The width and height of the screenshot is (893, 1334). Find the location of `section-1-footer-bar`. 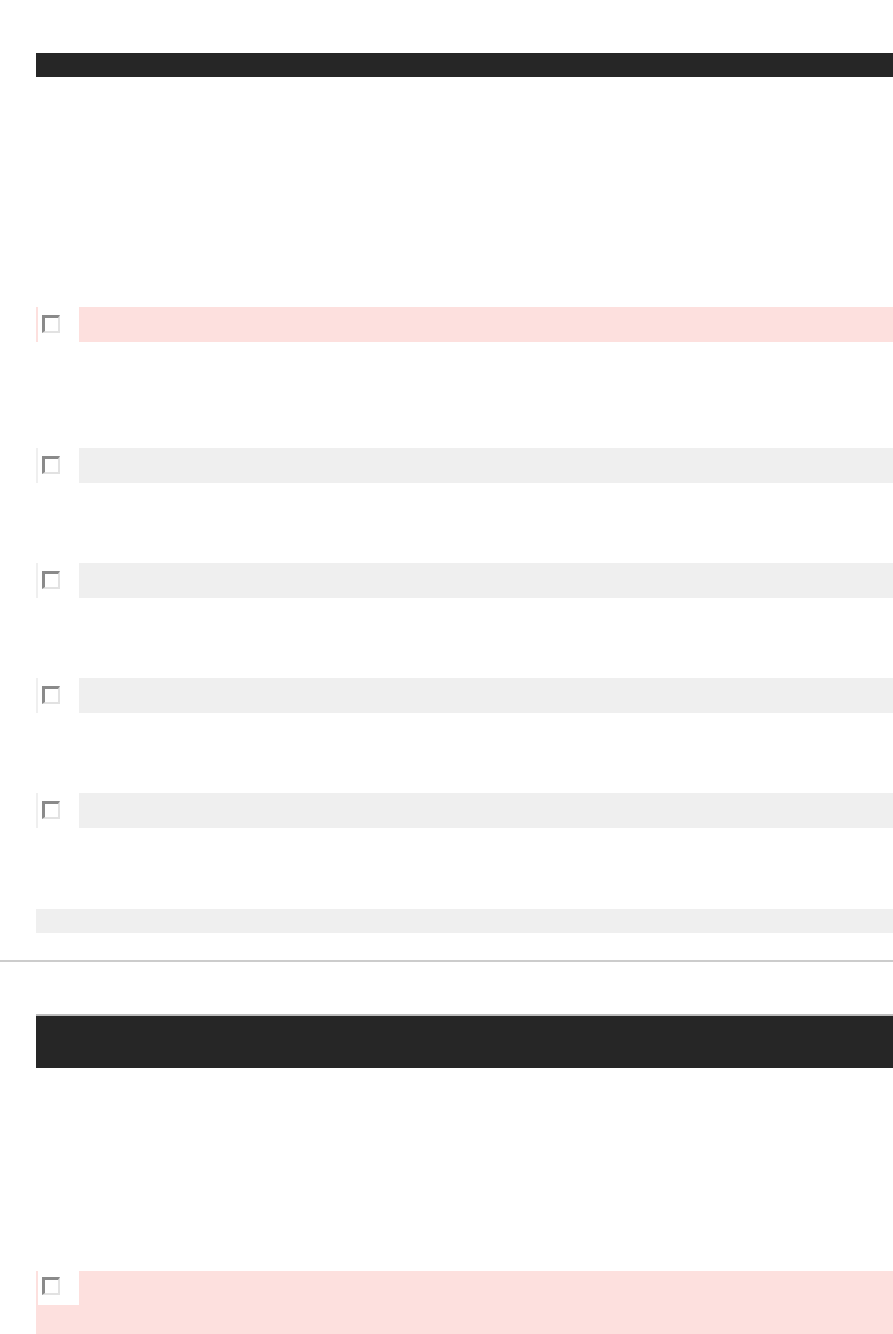

section-1-footer-bar is located at coordinates (464, 921).